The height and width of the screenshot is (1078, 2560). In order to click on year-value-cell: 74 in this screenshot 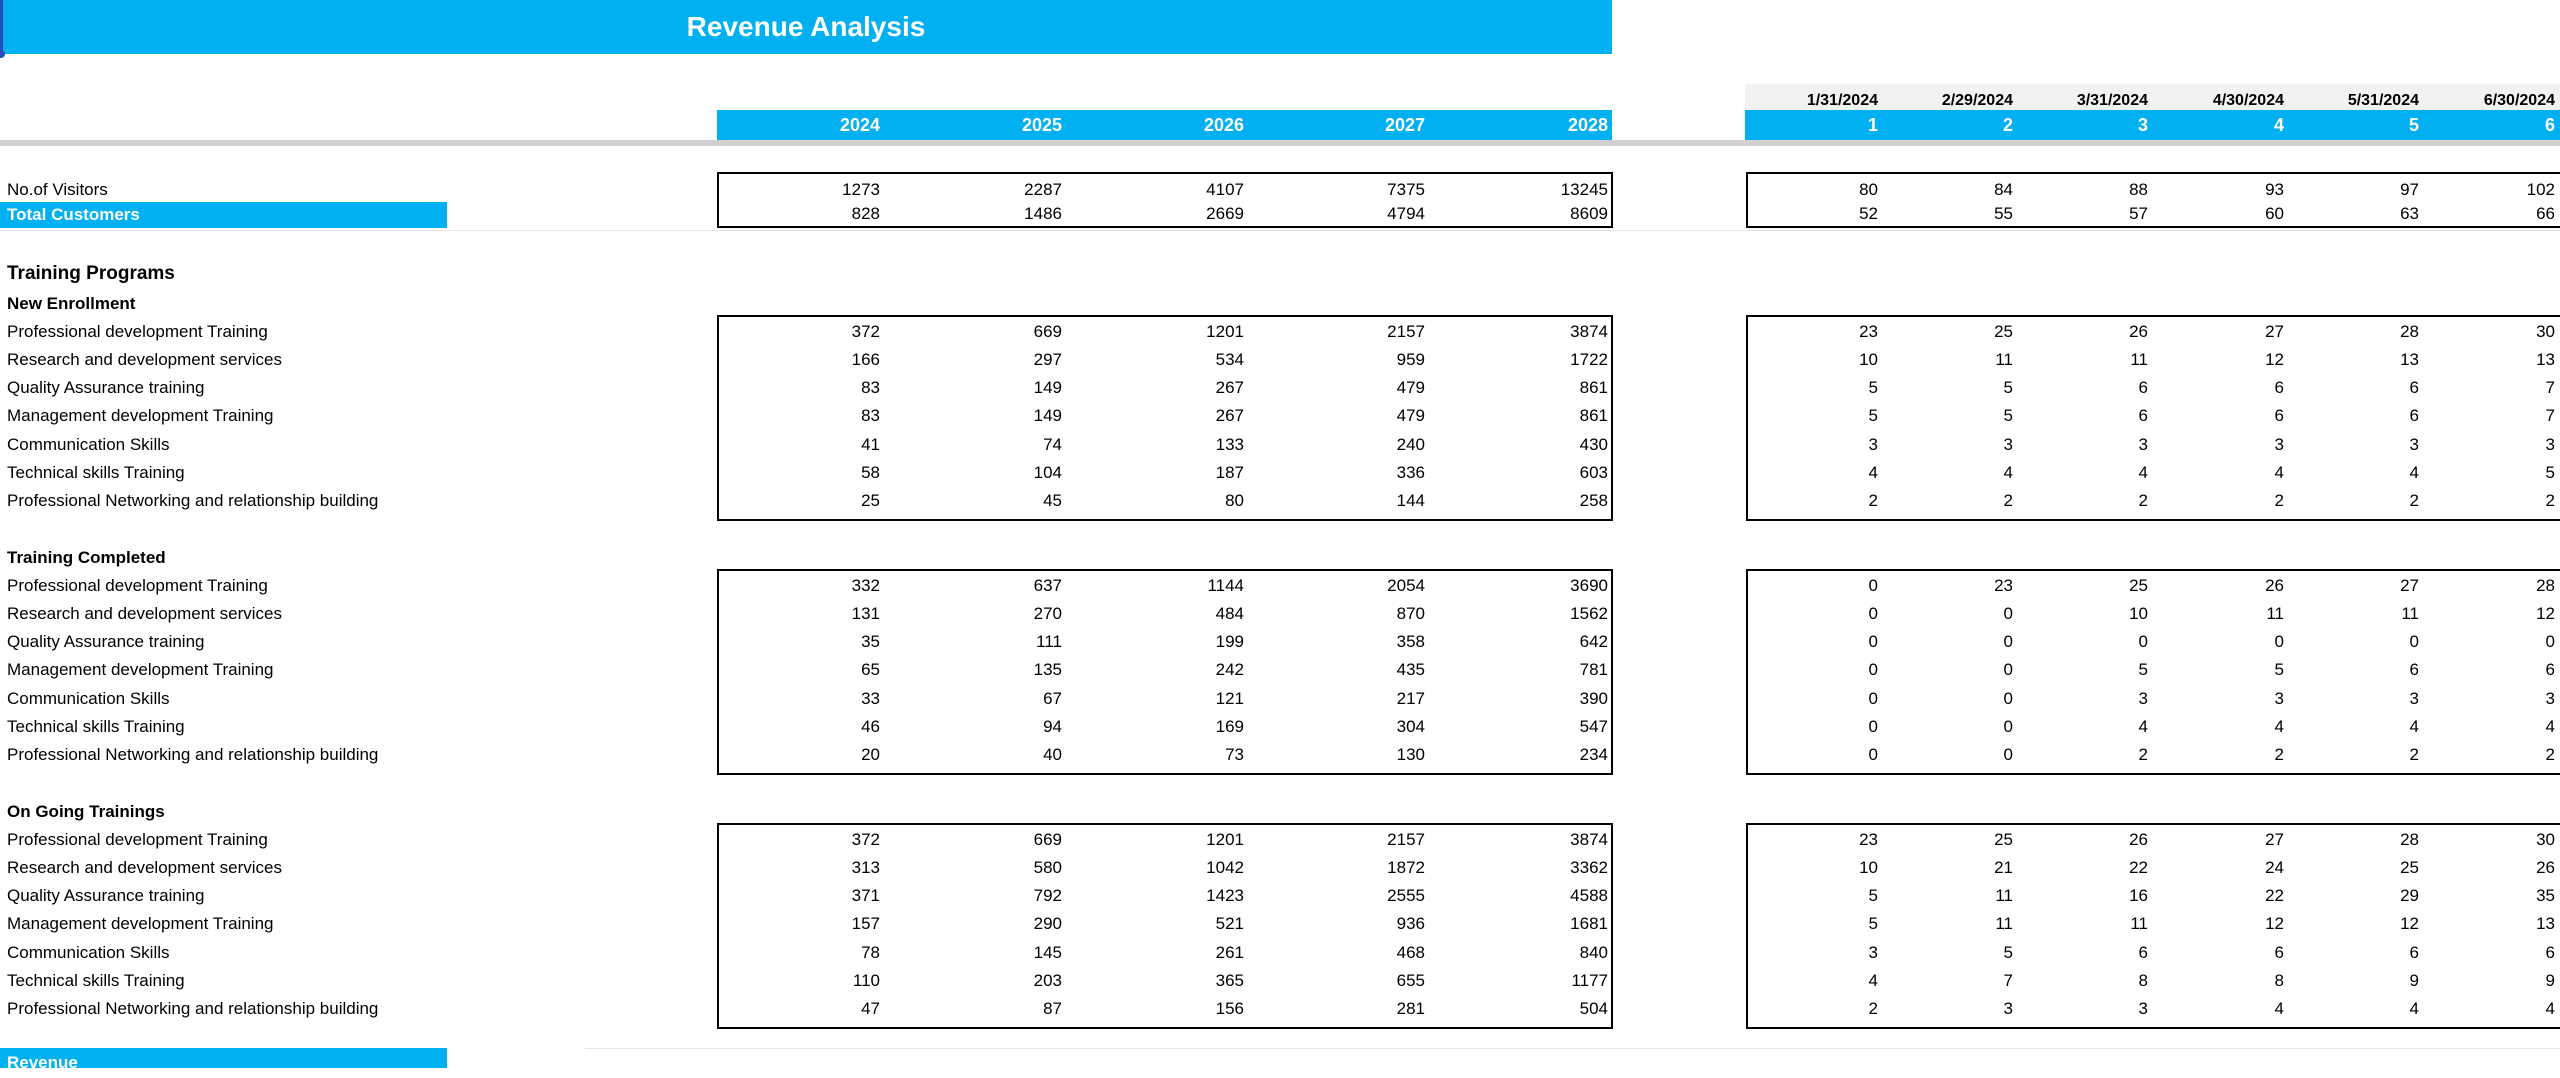, I will do `click(1052, 444)`.